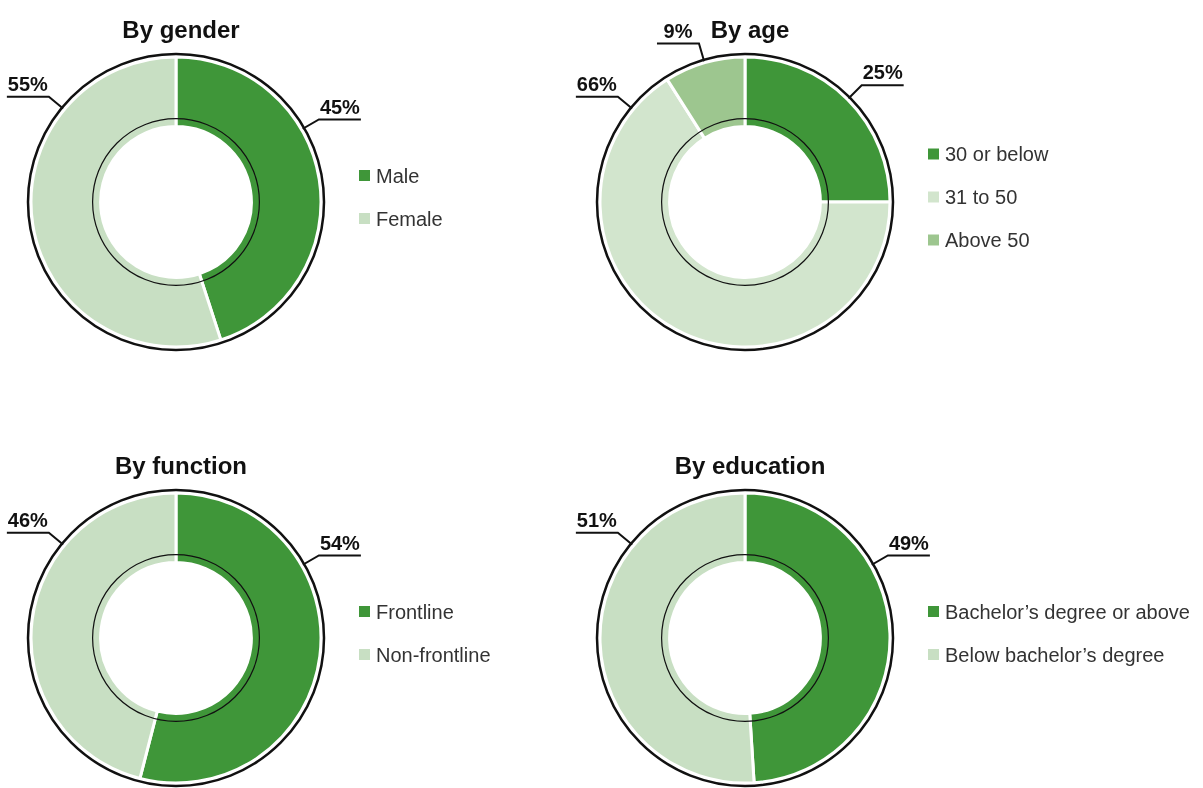  Describe the element at coordinates (909, 542) in the screenshot. I see `data-label: 49%` at that location.